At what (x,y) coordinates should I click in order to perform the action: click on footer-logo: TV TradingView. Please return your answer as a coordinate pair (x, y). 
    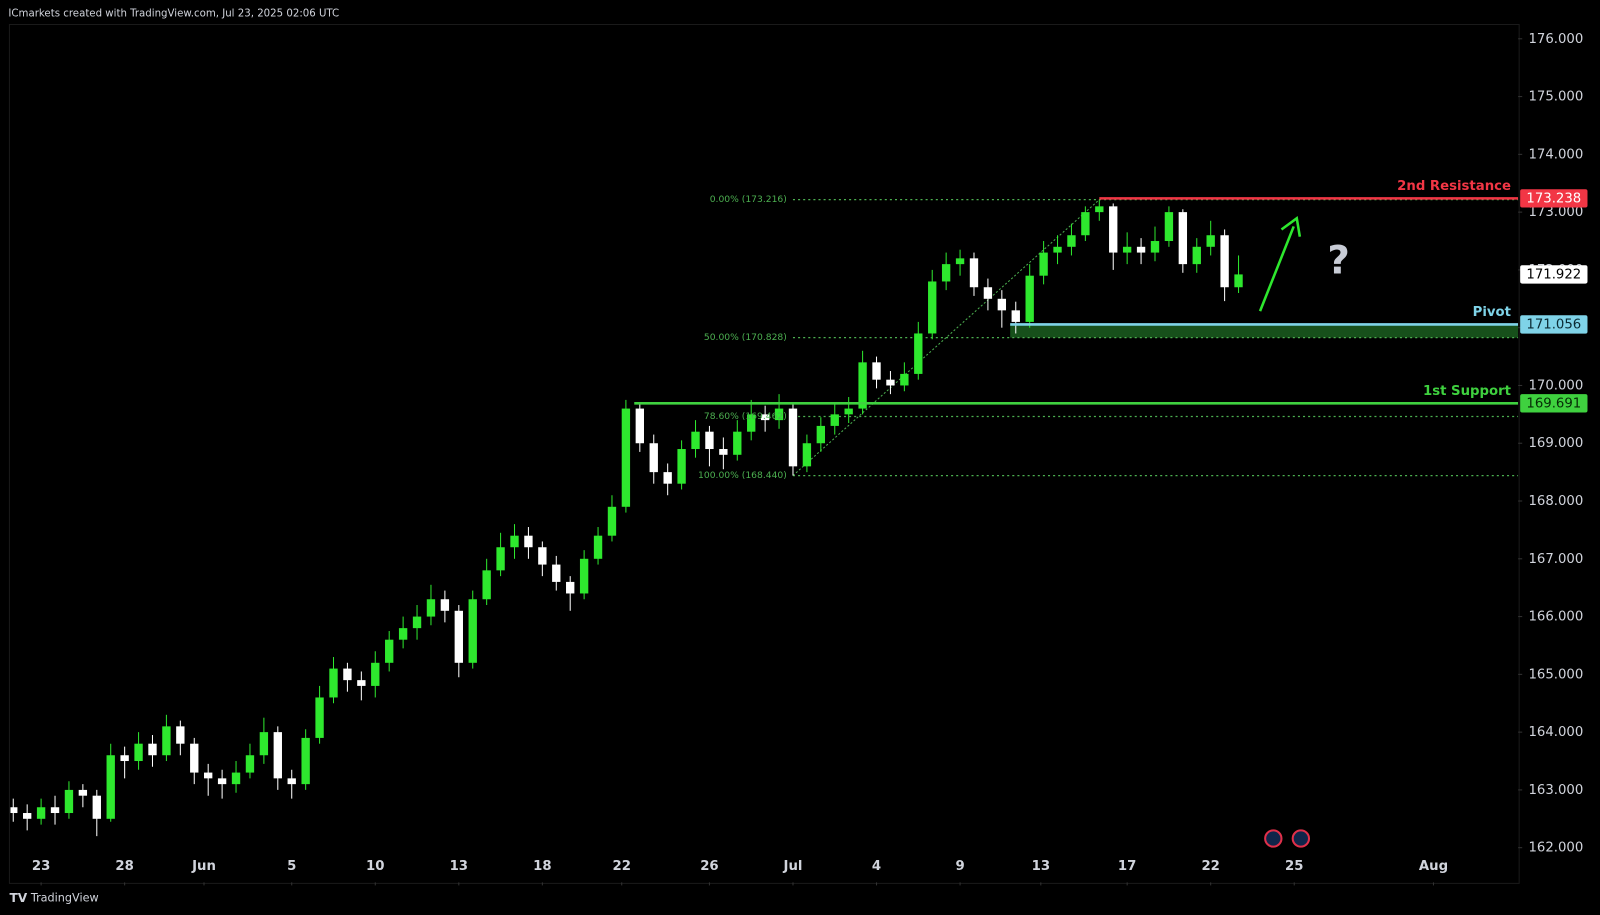
    Looking at the image, I should click on (53, 898).